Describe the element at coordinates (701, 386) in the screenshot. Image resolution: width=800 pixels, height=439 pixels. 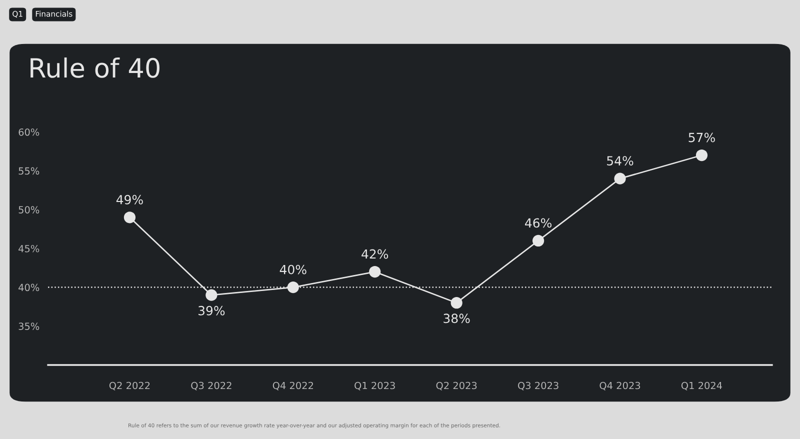
I see `x-tick-label: Q1 2024` at that location.